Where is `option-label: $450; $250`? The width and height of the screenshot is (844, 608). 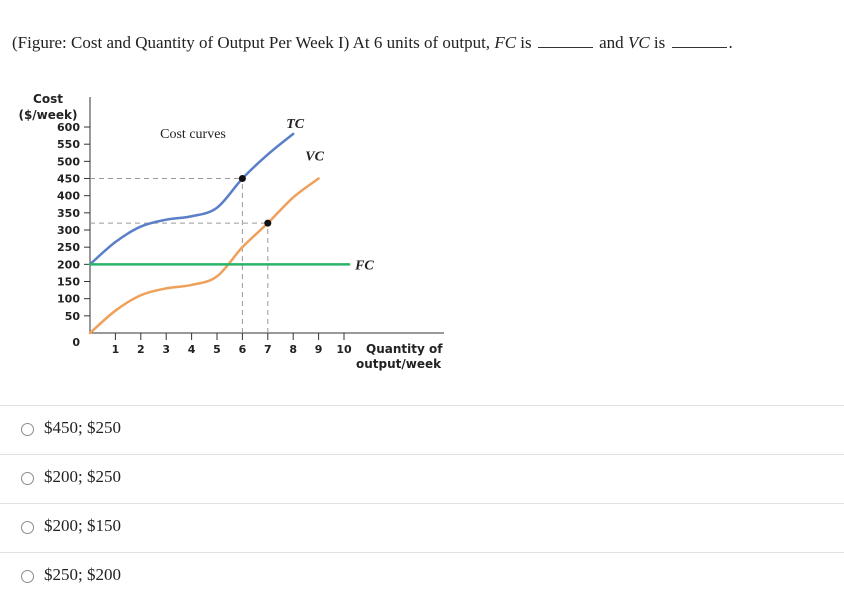 option-label: $450; $250 is located at coordinates (82, 427).